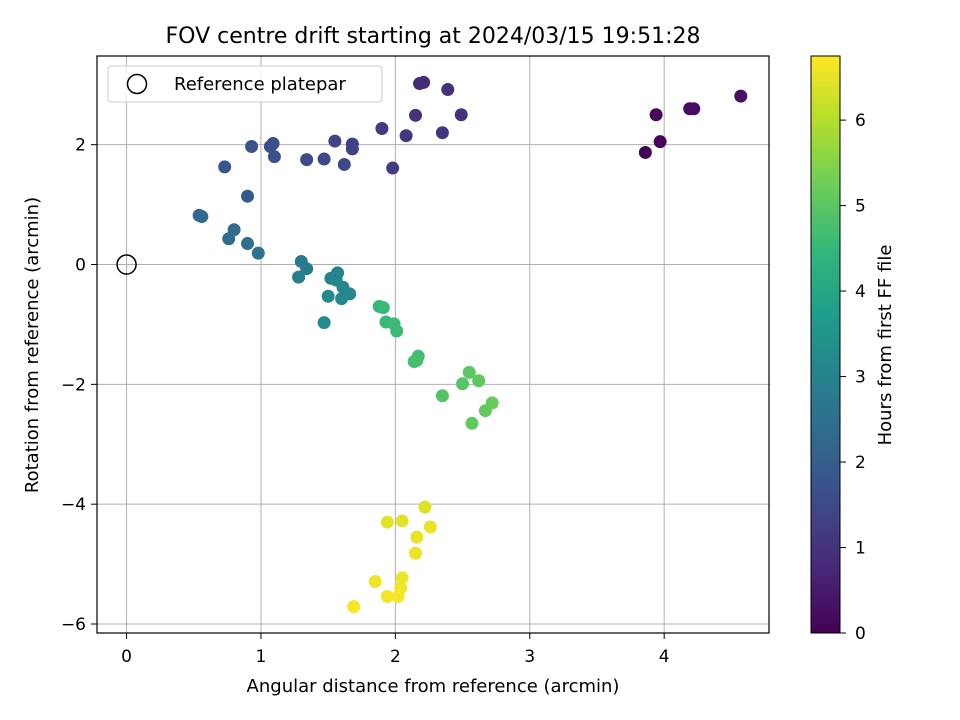 This screenshot has height=720, width=960. Describe the element at coordinates (860, 634) in the screenshot. I see `colorbar-tick-label: 0` at that location.